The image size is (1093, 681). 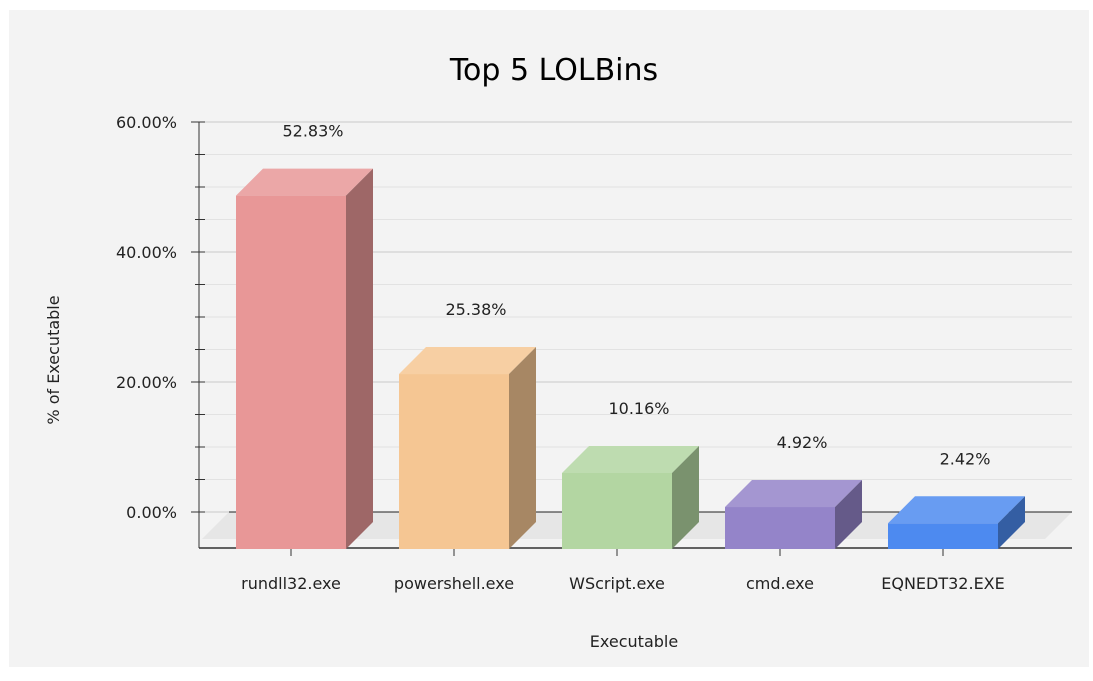 I want to click on bar-value-label: 10.16%, so click(x=638, y=408).